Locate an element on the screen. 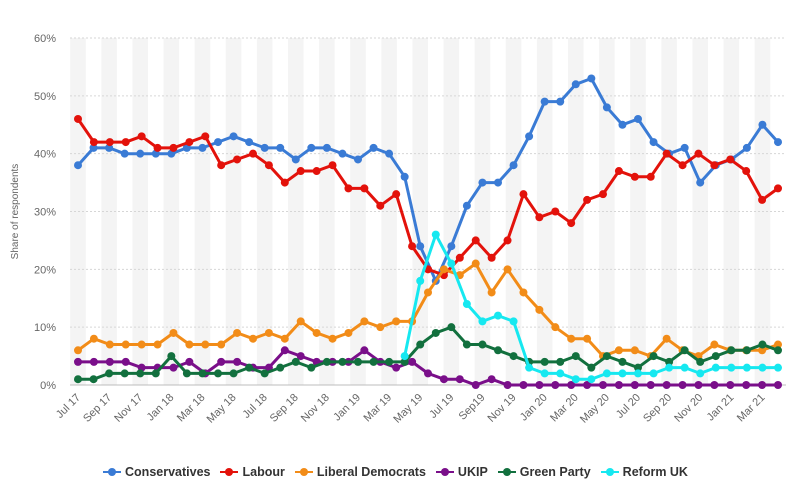  legend-item: UKIP is located at coordinates (461, 472).